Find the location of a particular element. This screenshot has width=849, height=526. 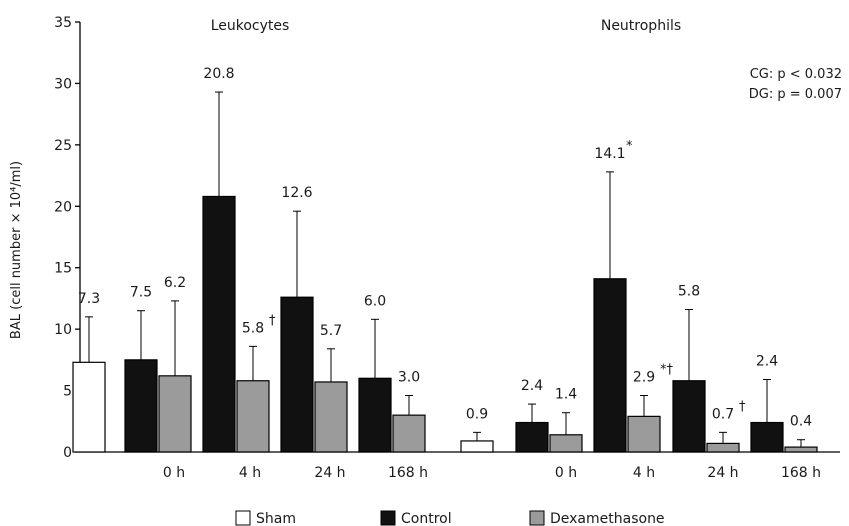

panel-2-x-tick-label-2: 24 h is located at coordinates (722, 473).